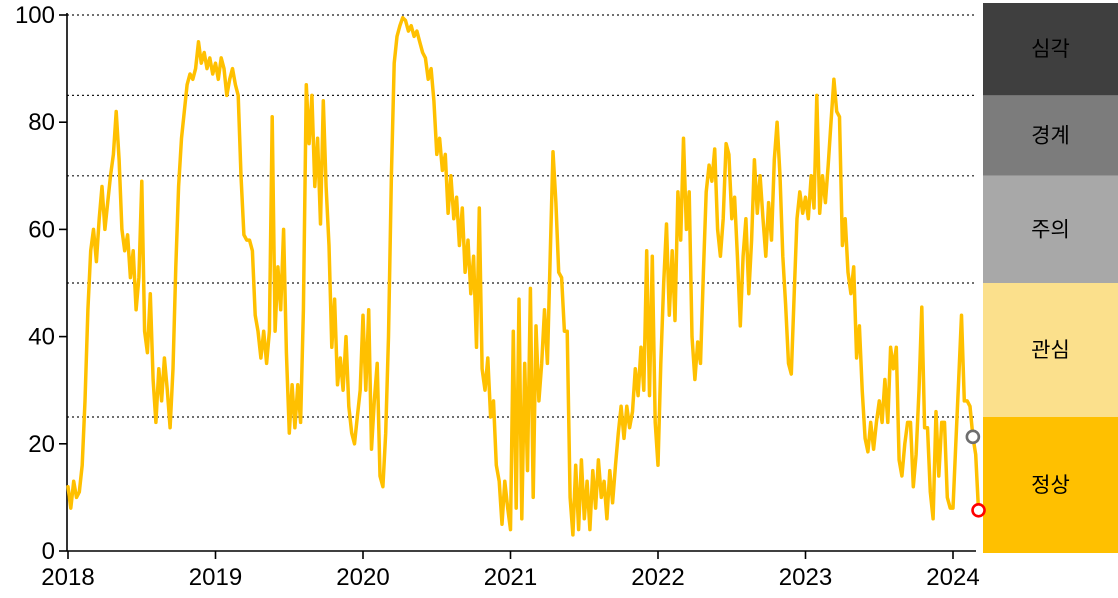 The width and height of the screenshot is (1118, 598). I want to click on x-tick-label-2018: 2018, so click(67, 577).